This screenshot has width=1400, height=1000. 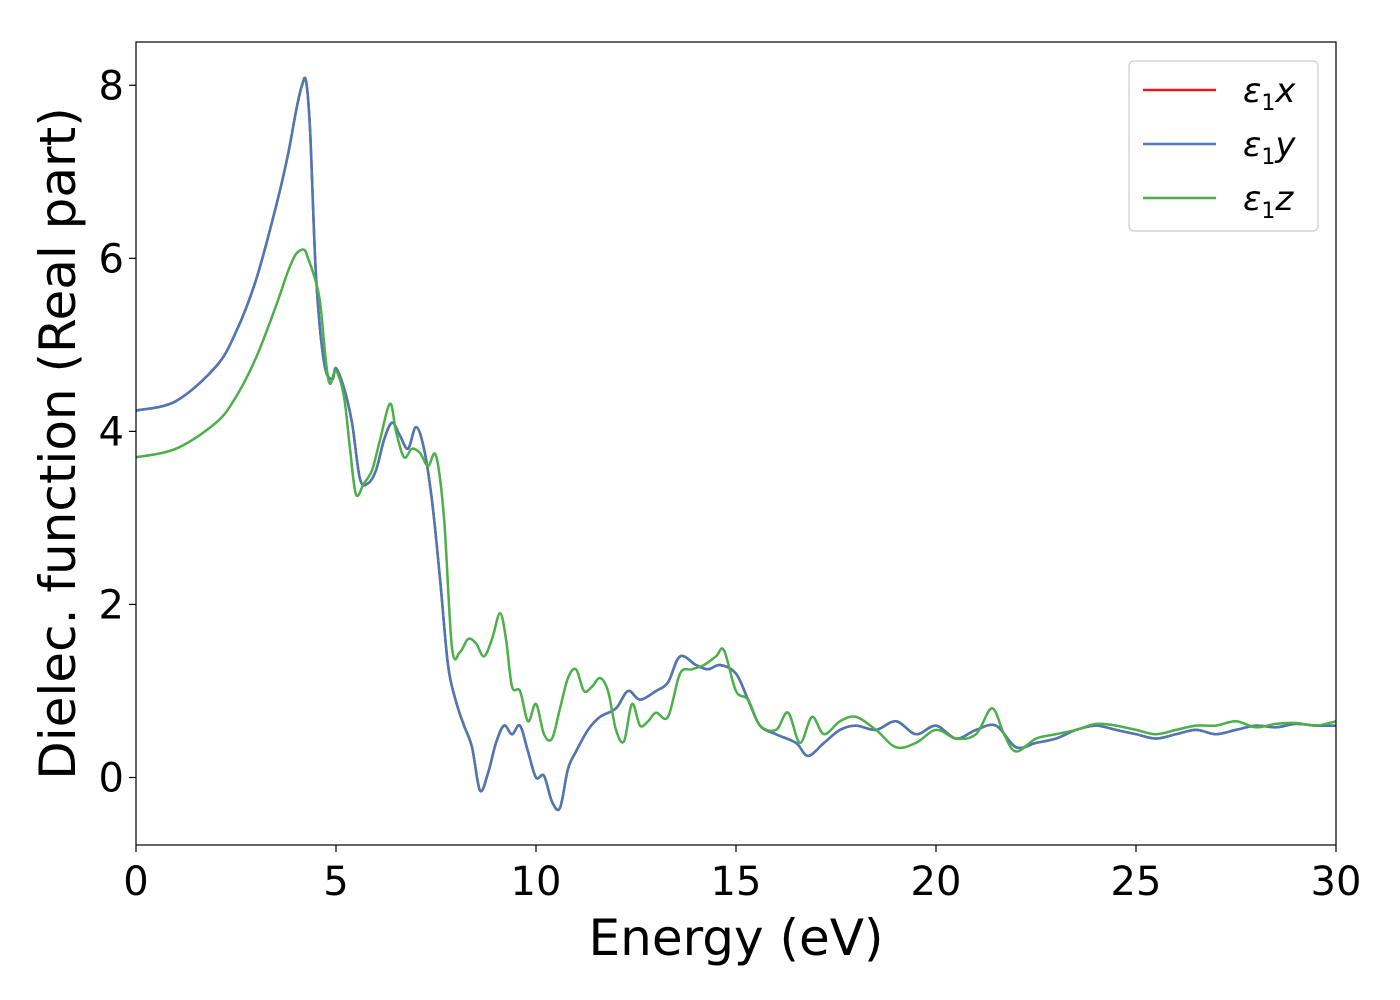 What do you see at coordinates (736, 882) in the screenshot?
I see `x-tick-label: 15` at bounding box center [736, 882].